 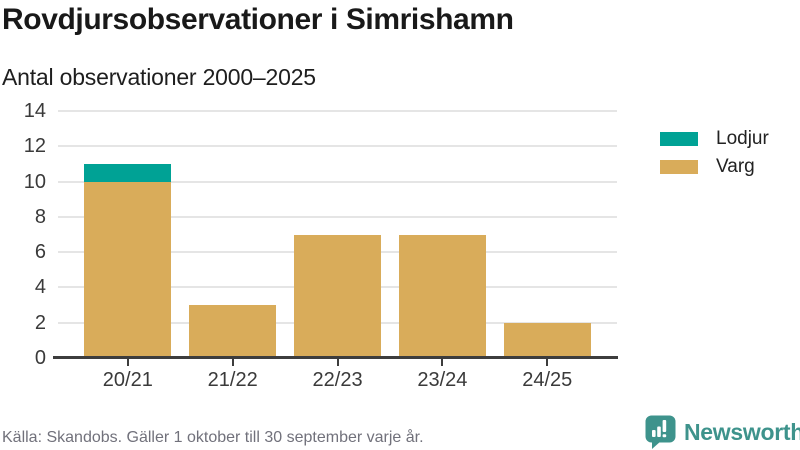 I want to click on y-axis-tick-label: 10, so click(x=34, y=181).